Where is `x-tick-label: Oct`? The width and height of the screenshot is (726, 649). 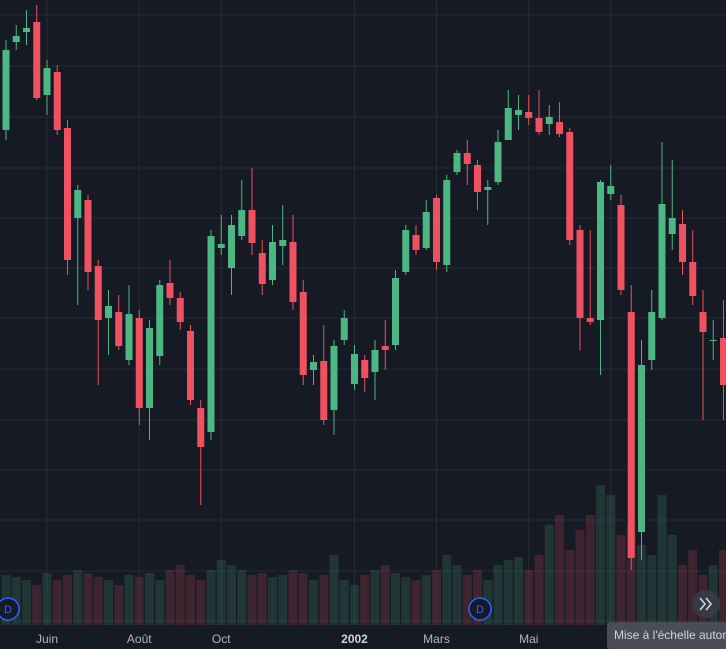 x-tick-label: Oct is located at coordinates (221, 639).